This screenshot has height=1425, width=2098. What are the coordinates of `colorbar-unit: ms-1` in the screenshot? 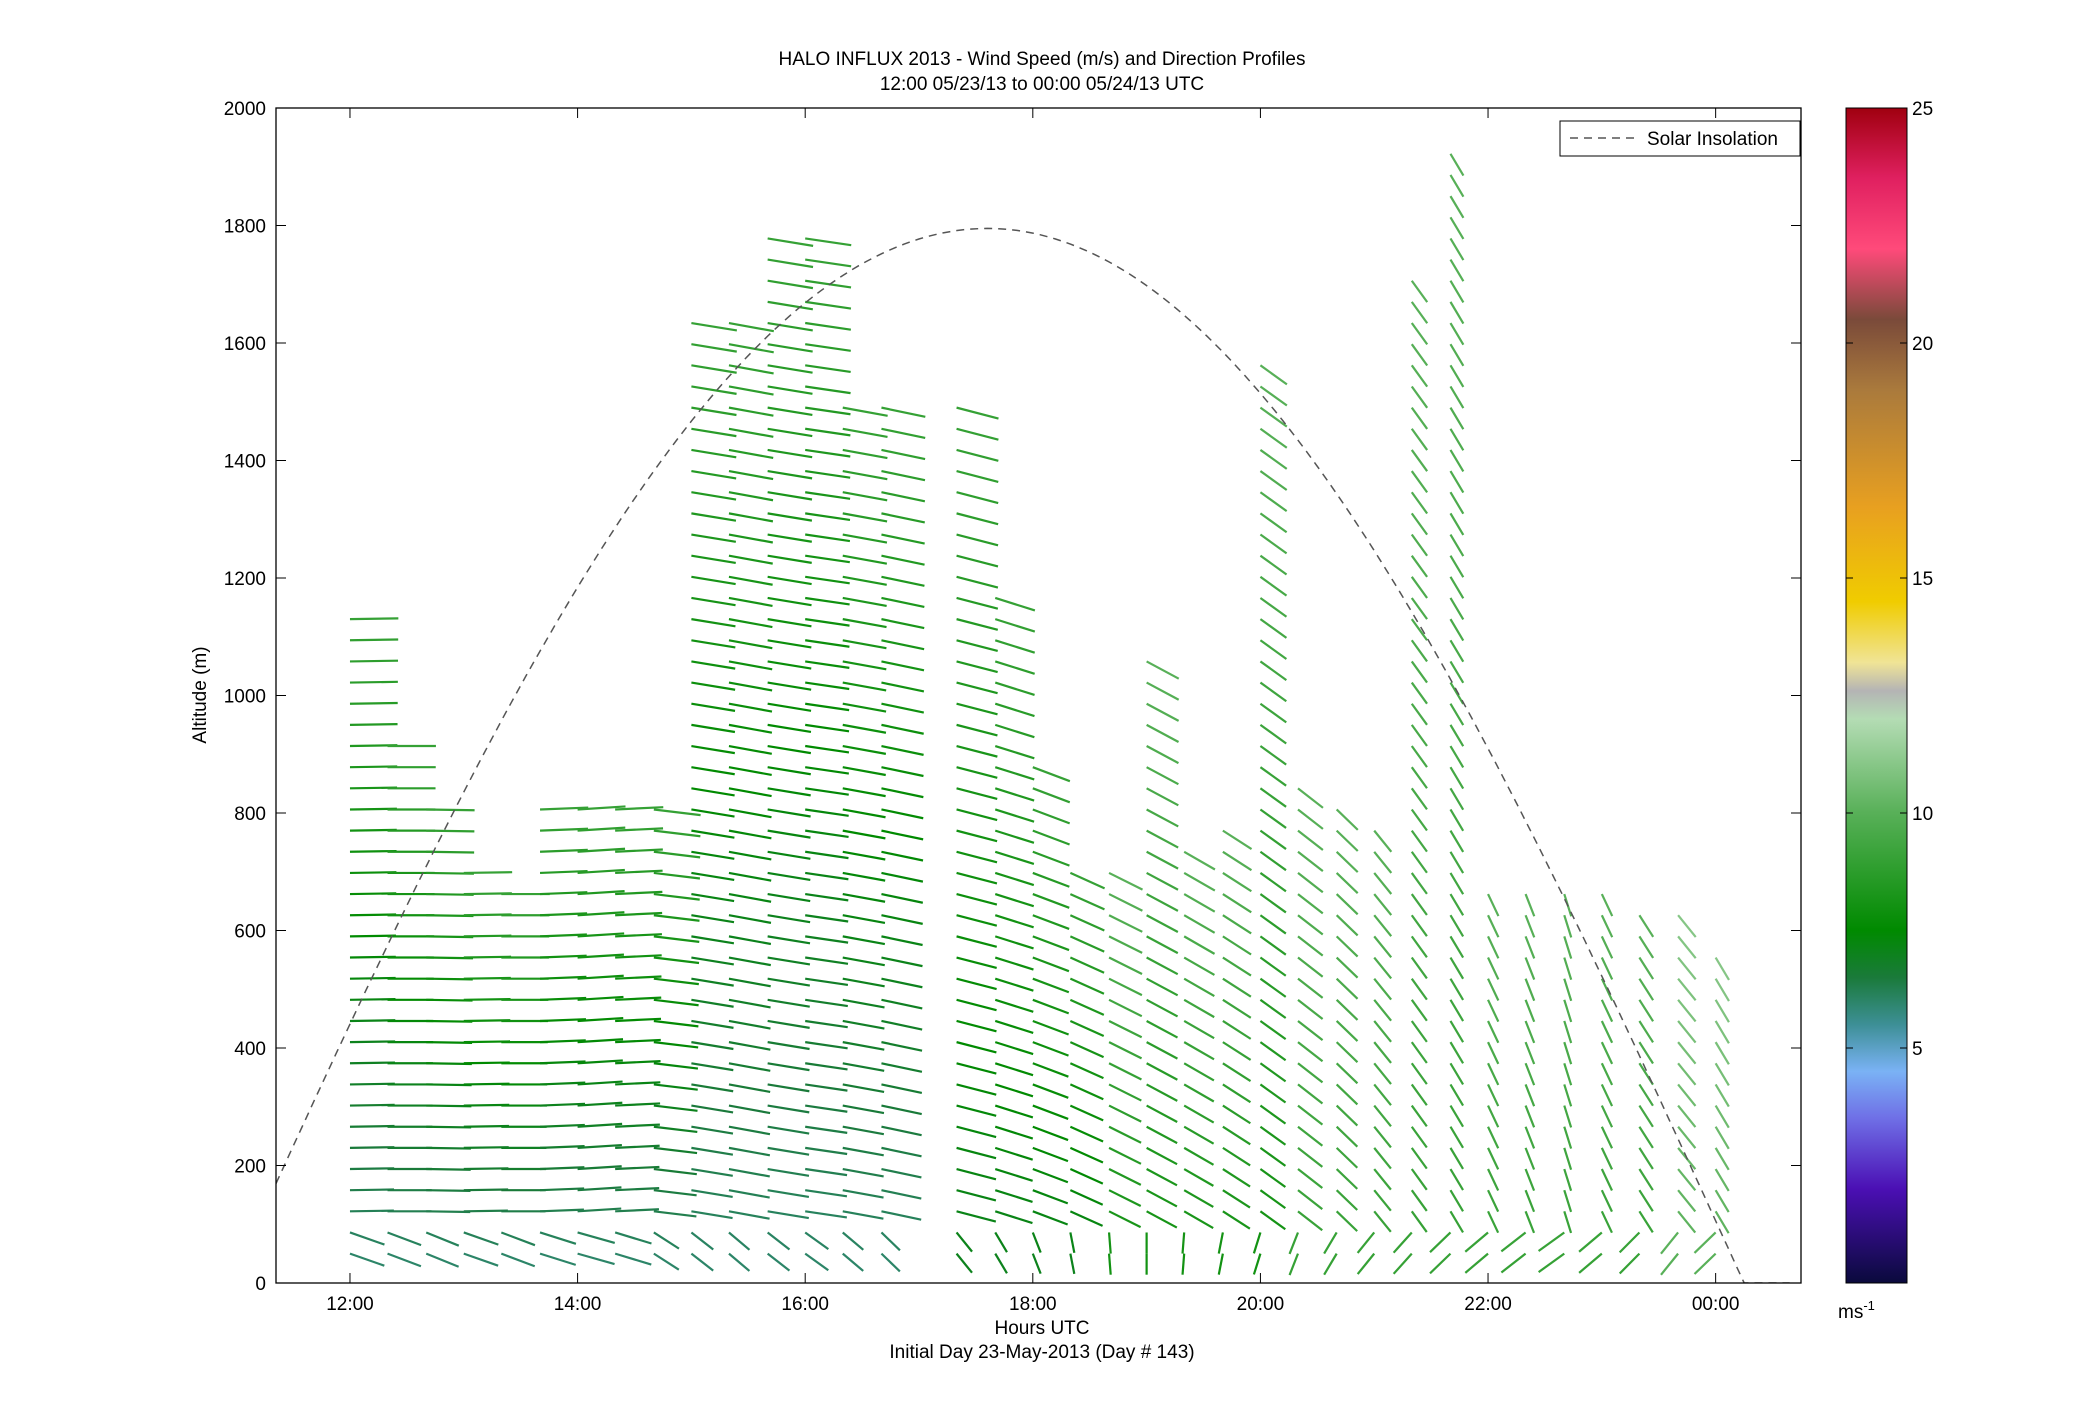 It's located at (1856, 1310).